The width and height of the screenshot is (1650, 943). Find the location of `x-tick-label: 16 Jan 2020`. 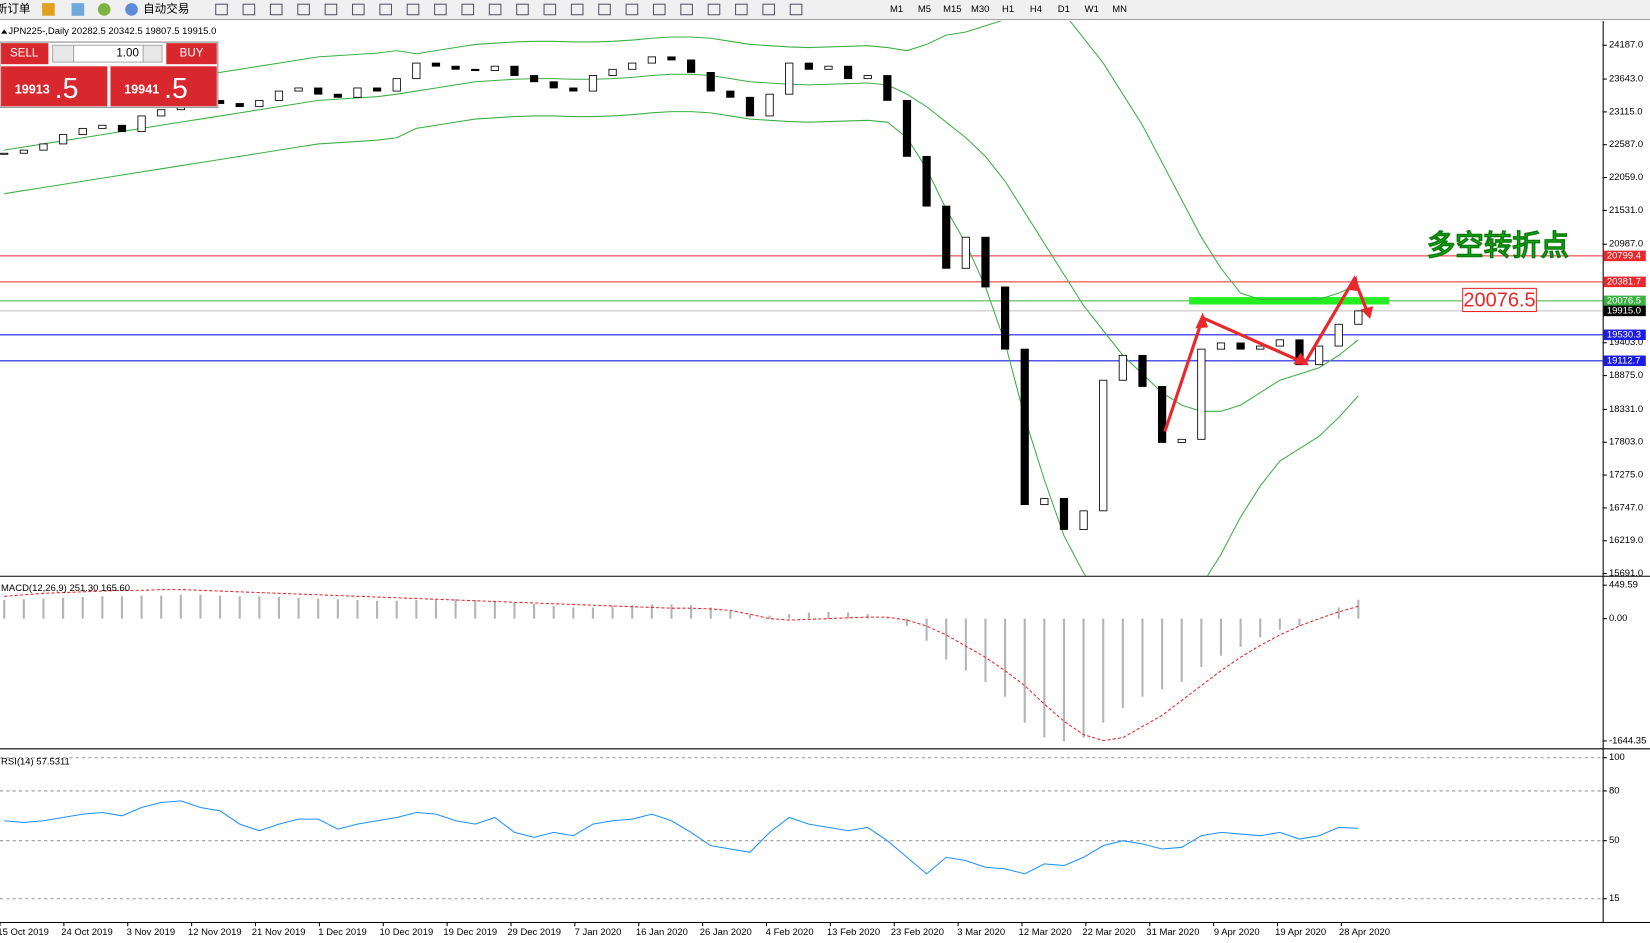

x-tick-label: 16 Jan 2020 is located at coordinates (662, 932).